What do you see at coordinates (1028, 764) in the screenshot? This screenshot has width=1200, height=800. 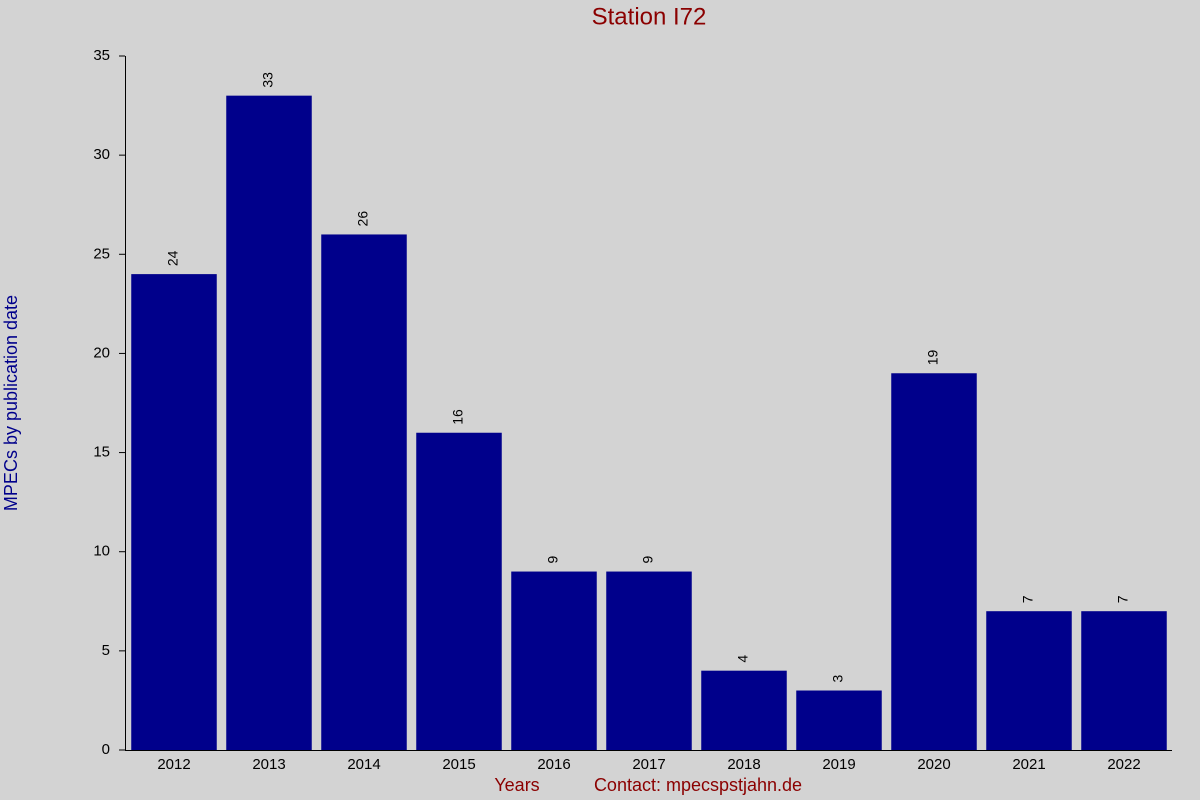 I see `x-tick-label: 2021` at bounding box center [1028, 764].